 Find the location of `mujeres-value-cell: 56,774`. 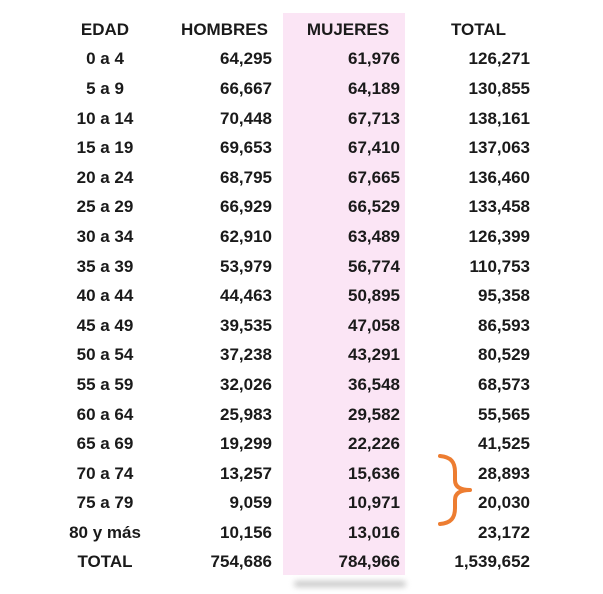

mujeres-value-cell: 56,774 is located at coordinates (374, 266).